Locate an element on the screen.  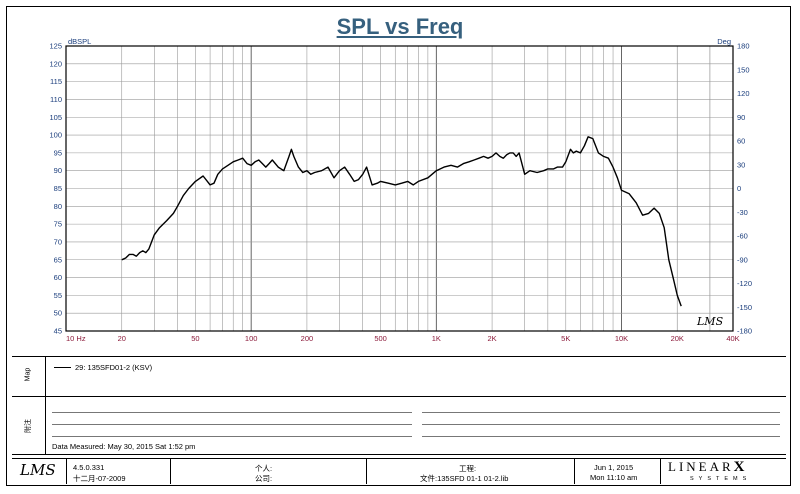
legend-side-divider is located at coordinates (45, 405).